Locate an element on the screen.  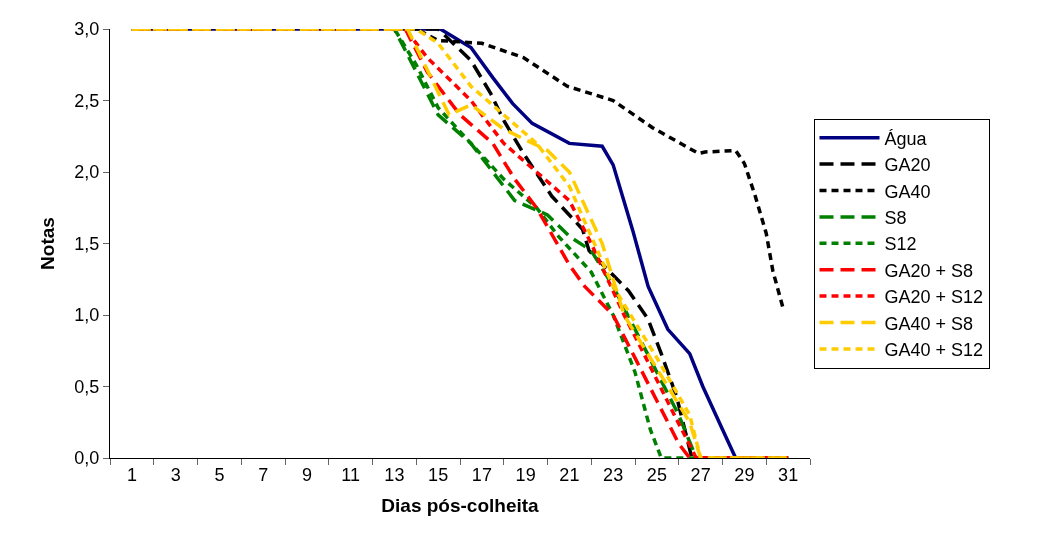
legend-label: GA20 + S8 is located at coordinates (929, 270).